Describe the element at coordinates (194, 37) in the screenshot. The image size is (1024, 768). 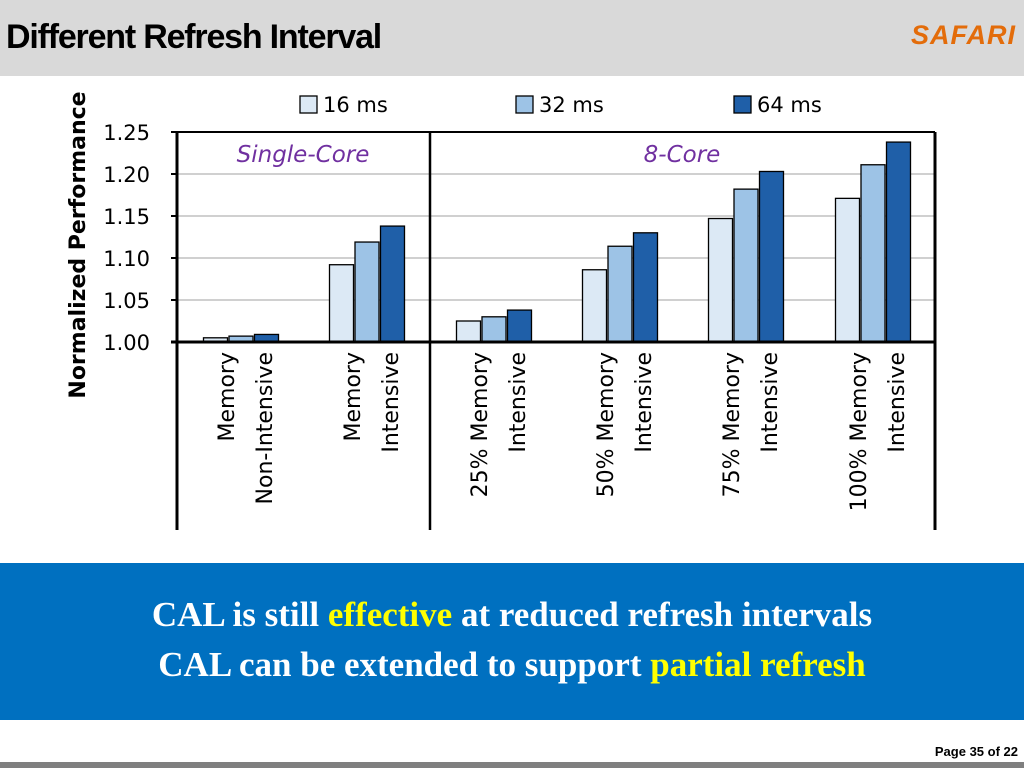
I see `slide-title: Different Refresh Interval` at that location.